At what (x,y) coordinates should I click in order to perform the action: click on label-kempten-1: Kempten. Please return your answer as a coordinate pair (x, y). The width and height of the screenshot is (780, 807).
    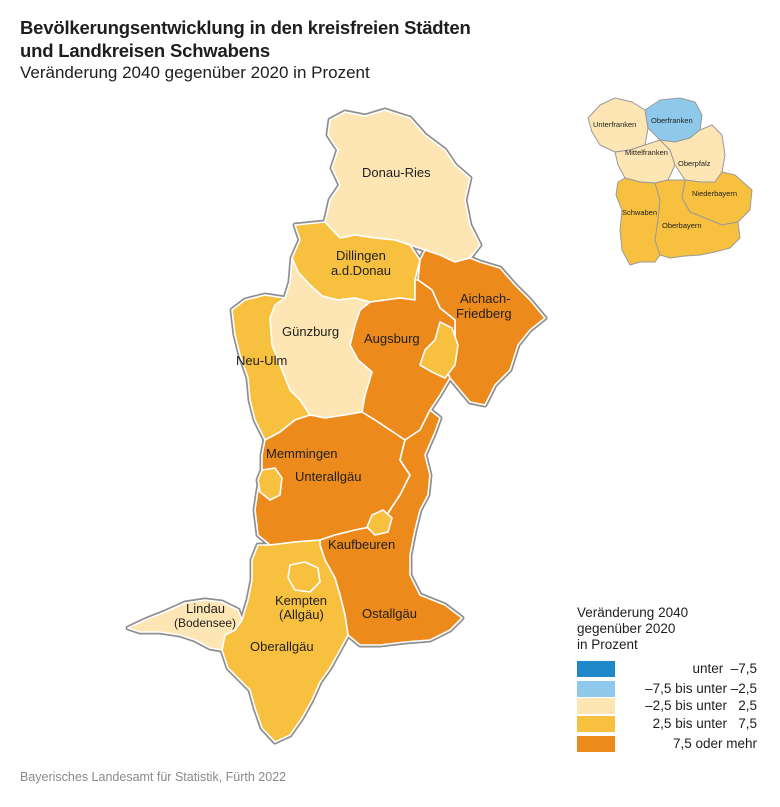
    Looking at the image, I should click on (301, 600).